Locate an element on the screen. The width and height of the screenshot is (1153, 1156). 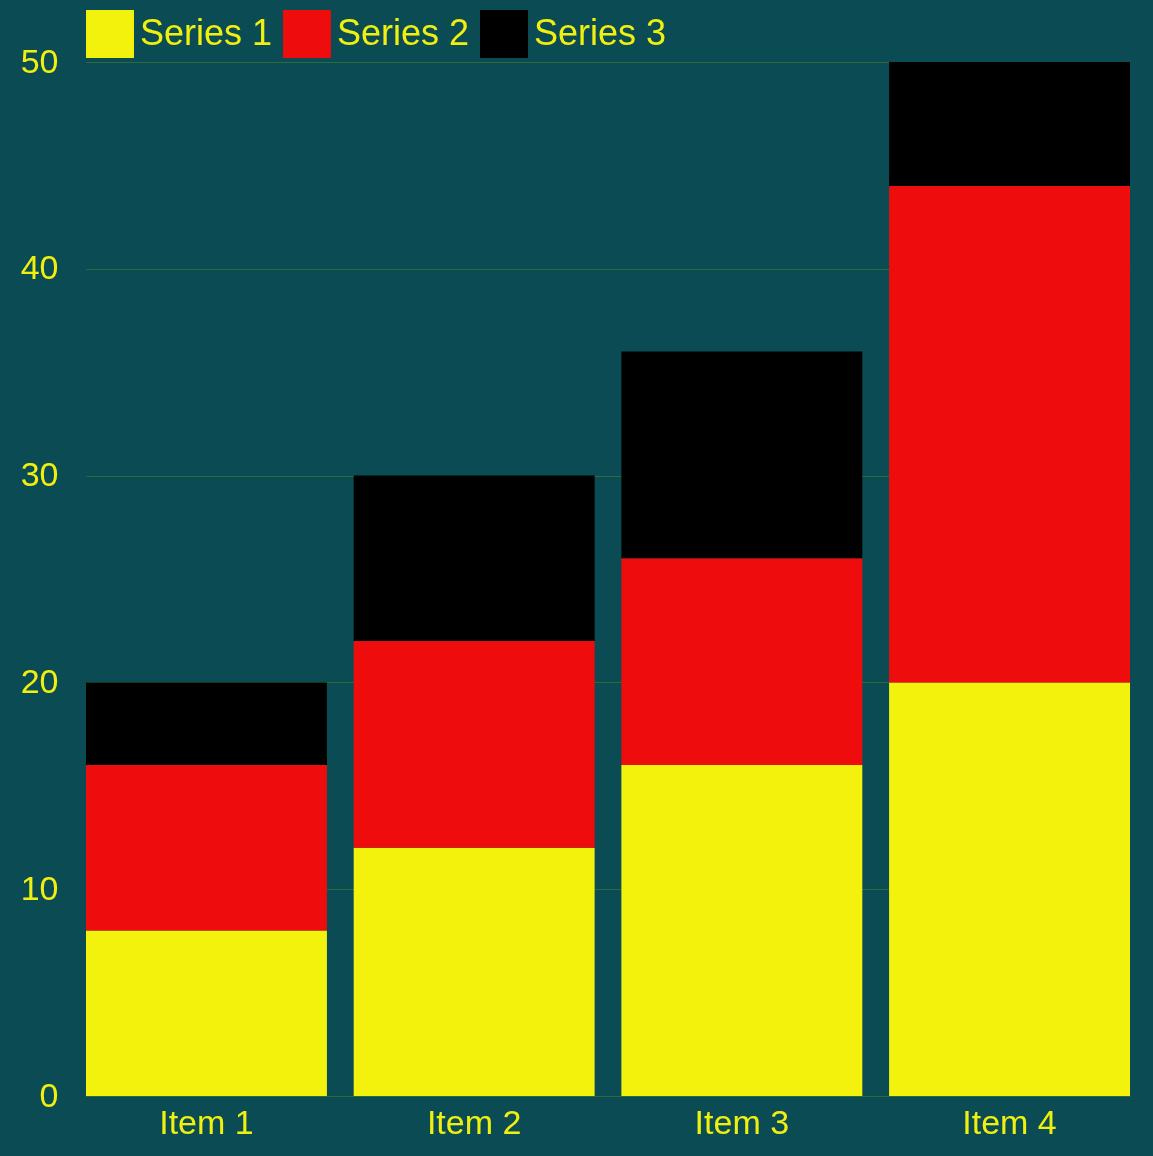
y-tick-label: 50 is located at coordinates (39, 60).